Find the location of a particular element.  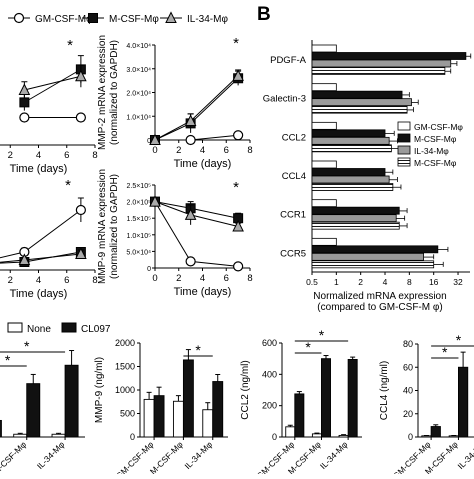

category-label: M-CSF-Mφ is located at coordinates (166, 456).